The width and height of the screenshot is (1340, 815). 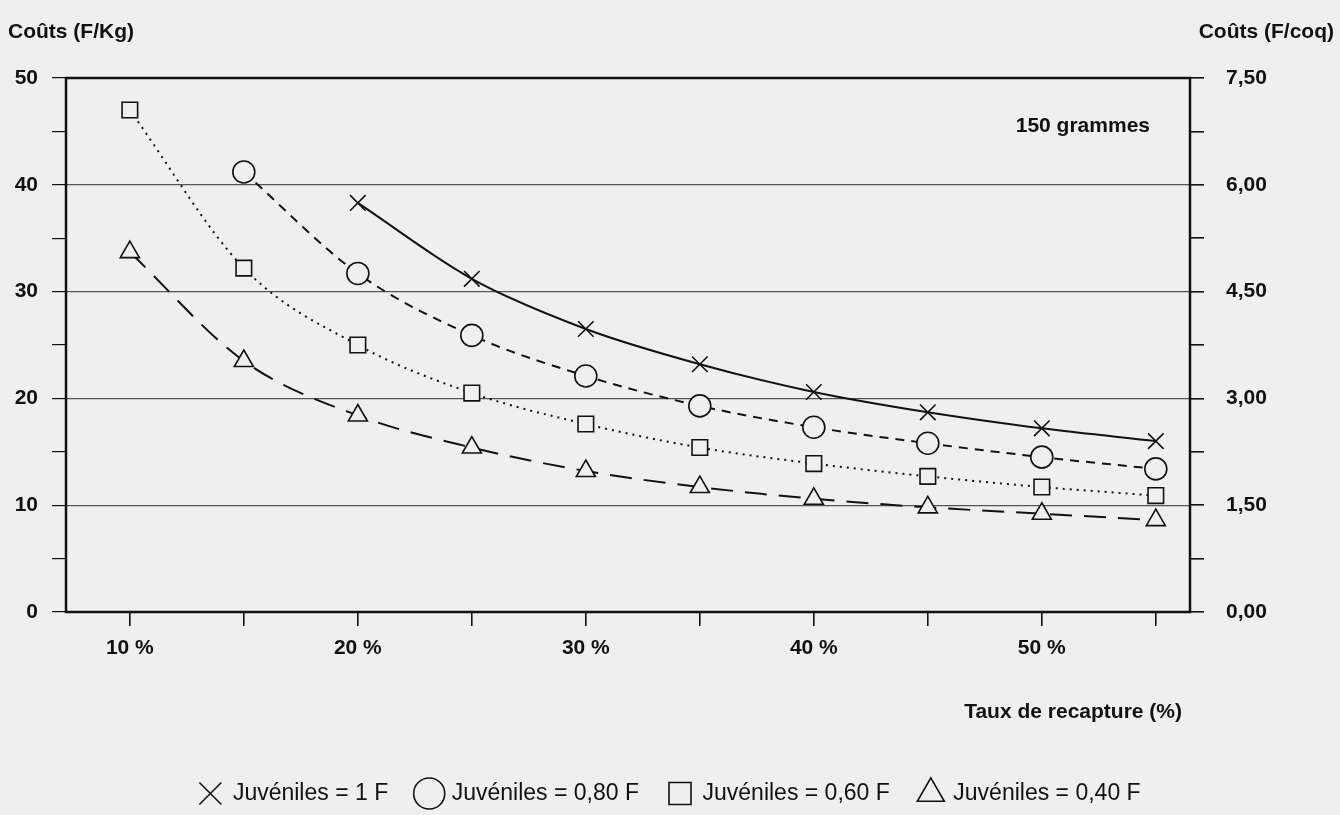 I want to click on legend-label: Juvéniles = 0,40 F, so click(x=1047, y=791).